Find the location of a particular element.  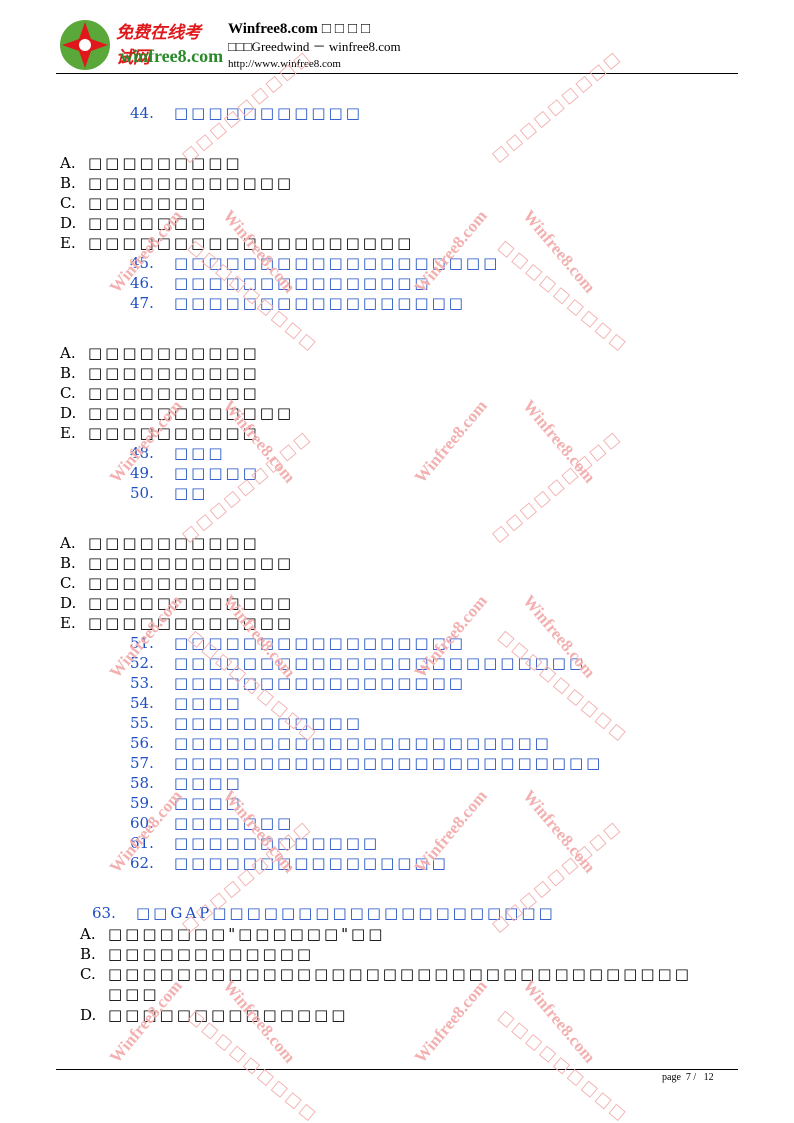

option-line: D. □□□□□□□ is located at coordinates (134, 223).